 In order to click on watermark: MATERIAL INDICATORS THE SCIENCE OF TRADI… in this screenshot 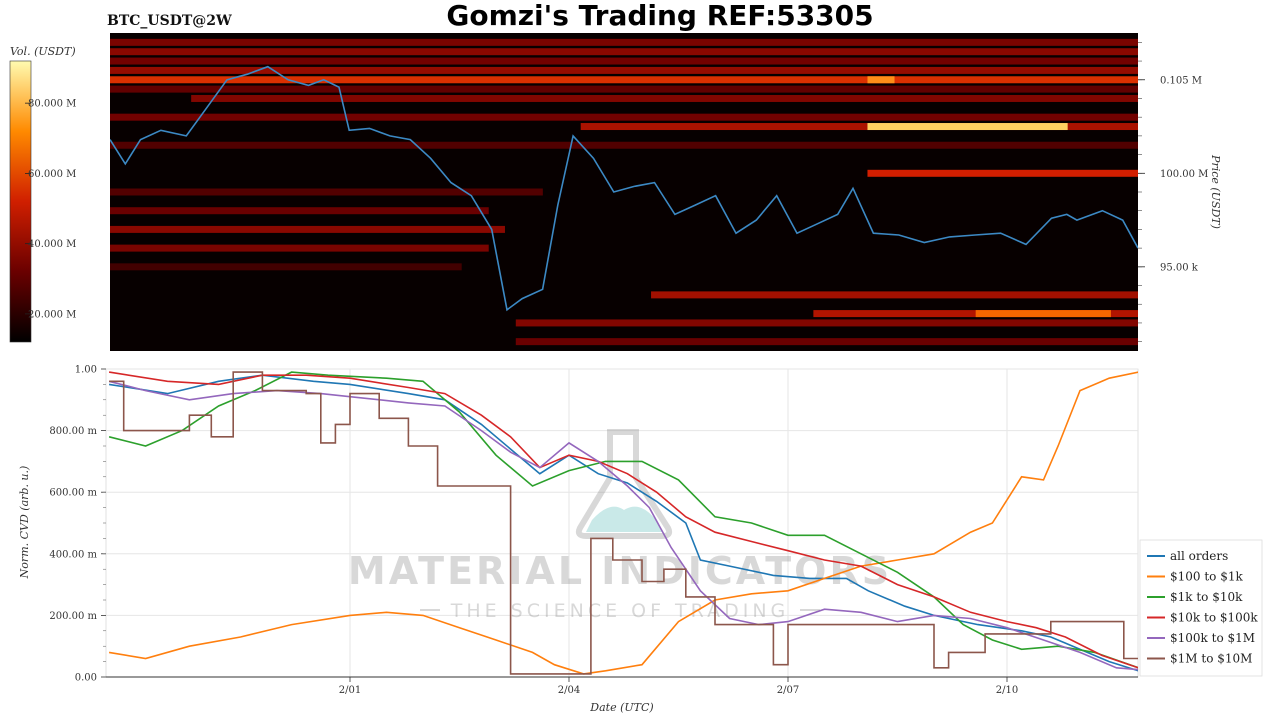, I will do `click(620, 525)`.